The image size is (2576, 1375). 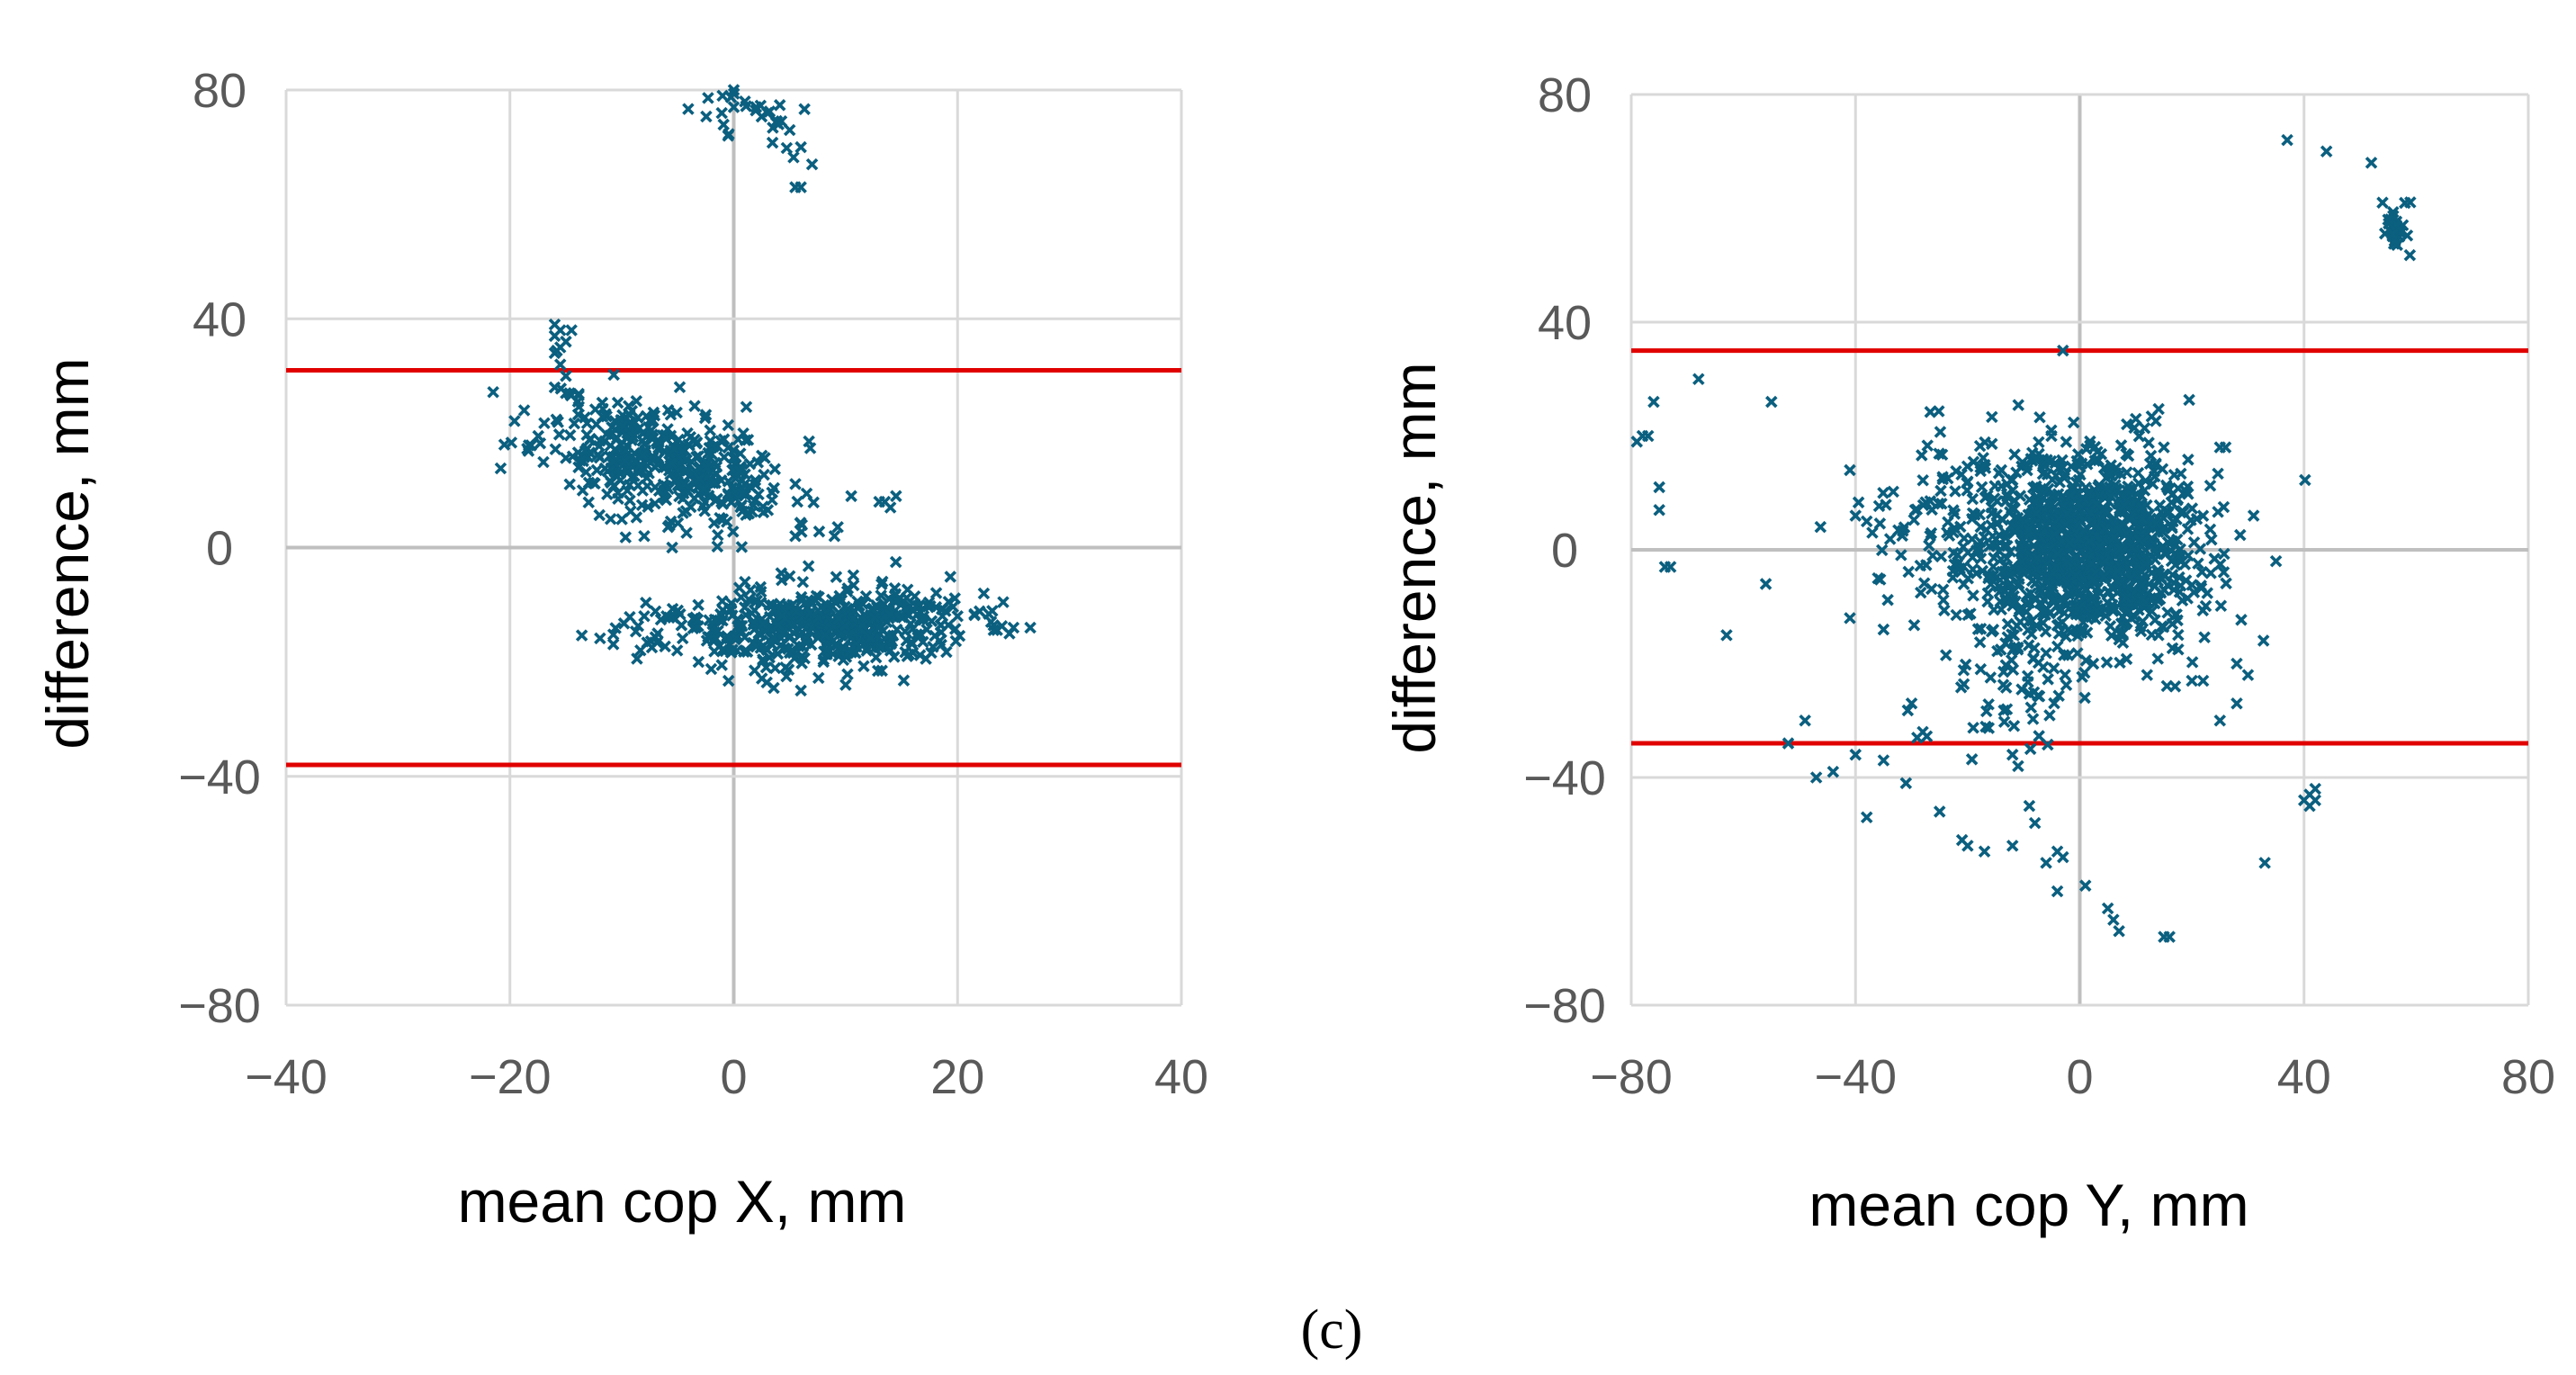 I want to click on x-tick-label: 40, so click(x=1181, y=1077).